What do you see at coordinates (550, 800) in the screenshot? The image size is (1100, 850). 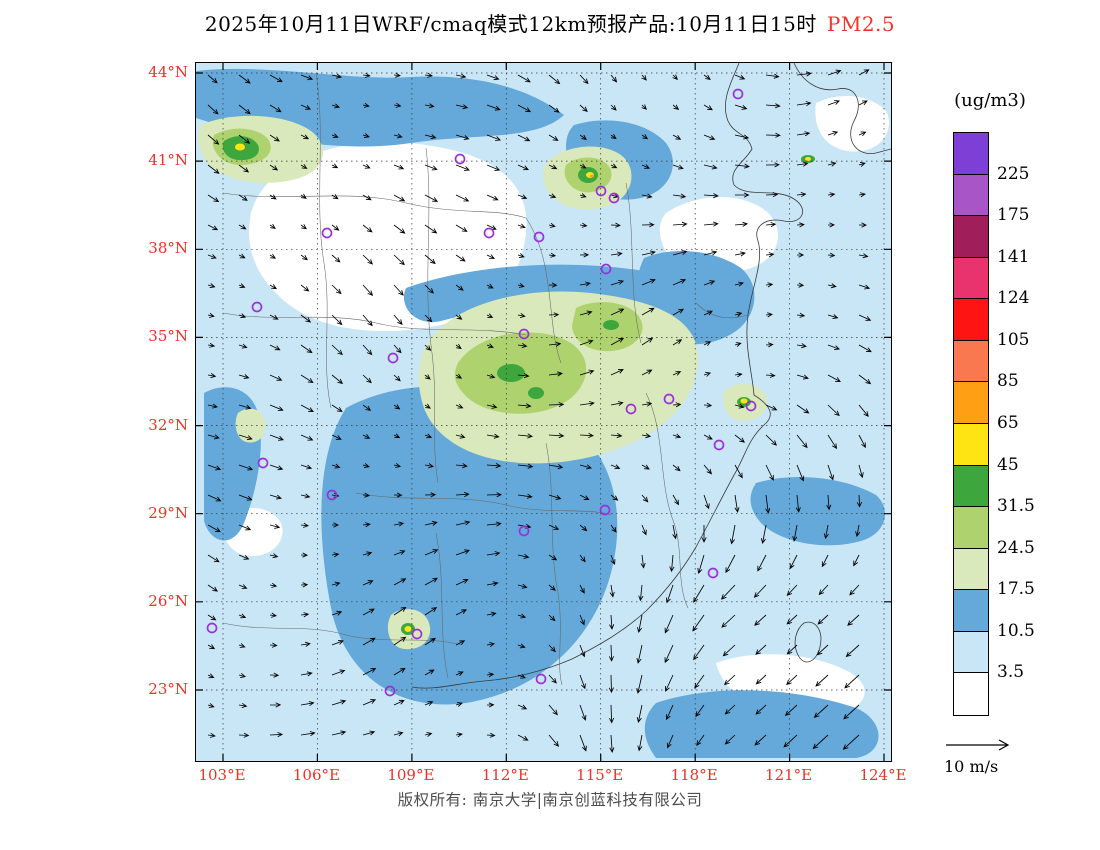 I see `copyright-text: 版权所有: 南京大学|南京创蓝科技有限公司` at bounding box center [550, 800].